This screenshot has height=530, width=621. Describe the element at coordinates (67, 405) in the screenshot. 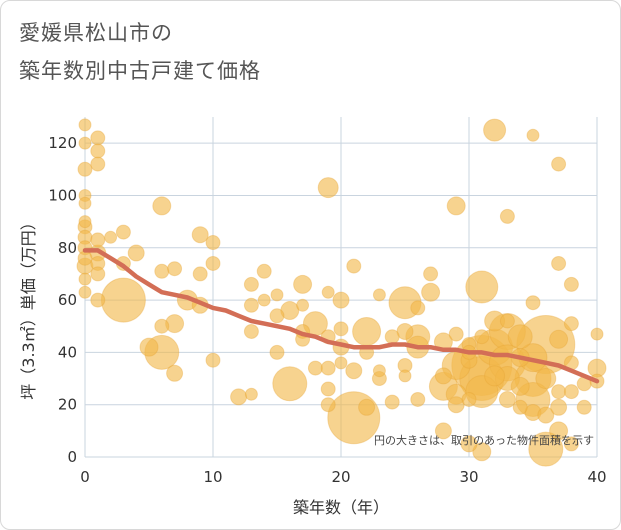

I see `y-tick-label: 20` at that location.